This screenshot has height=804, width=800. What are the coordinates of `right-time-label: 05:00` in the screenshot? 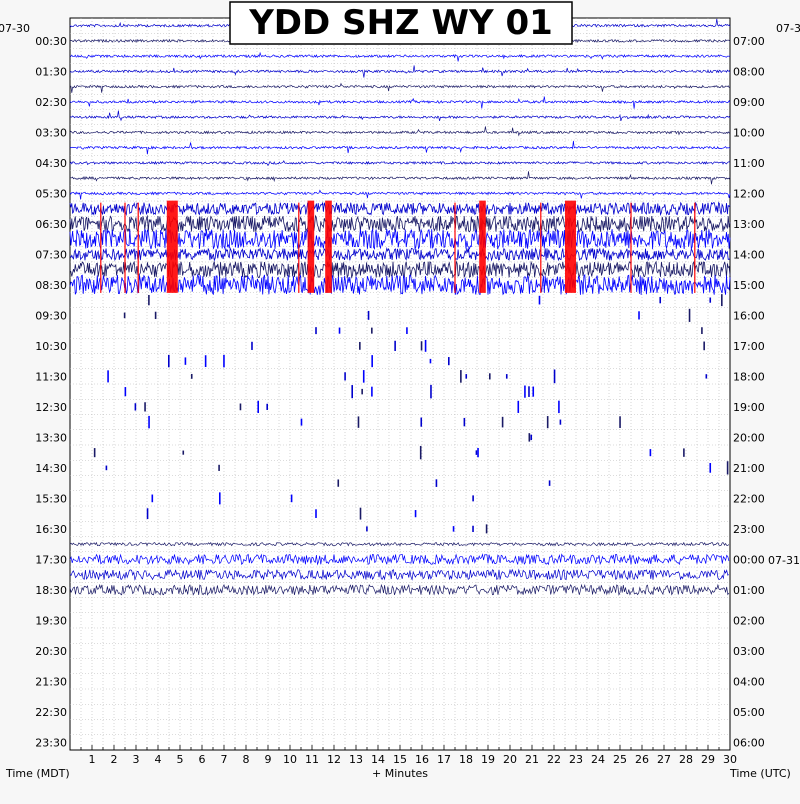 It's located at (749, 712).